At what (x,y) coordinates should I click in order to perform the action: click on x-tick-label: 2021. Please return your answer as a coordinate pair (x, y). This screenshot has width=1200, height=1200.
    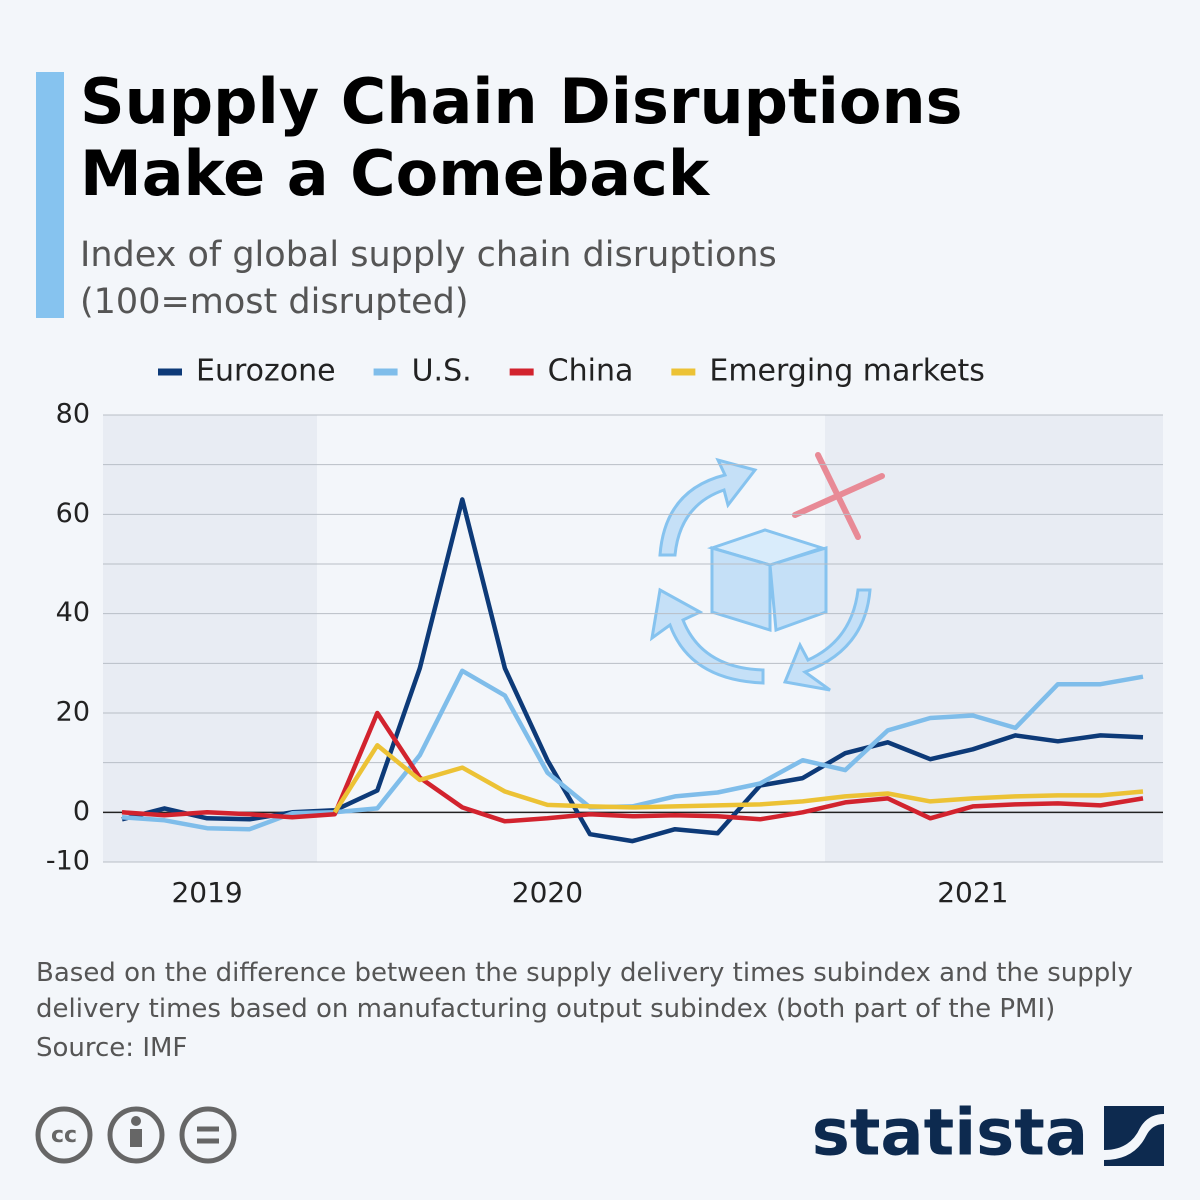
    Looking at the image, I should click on (972, 892).